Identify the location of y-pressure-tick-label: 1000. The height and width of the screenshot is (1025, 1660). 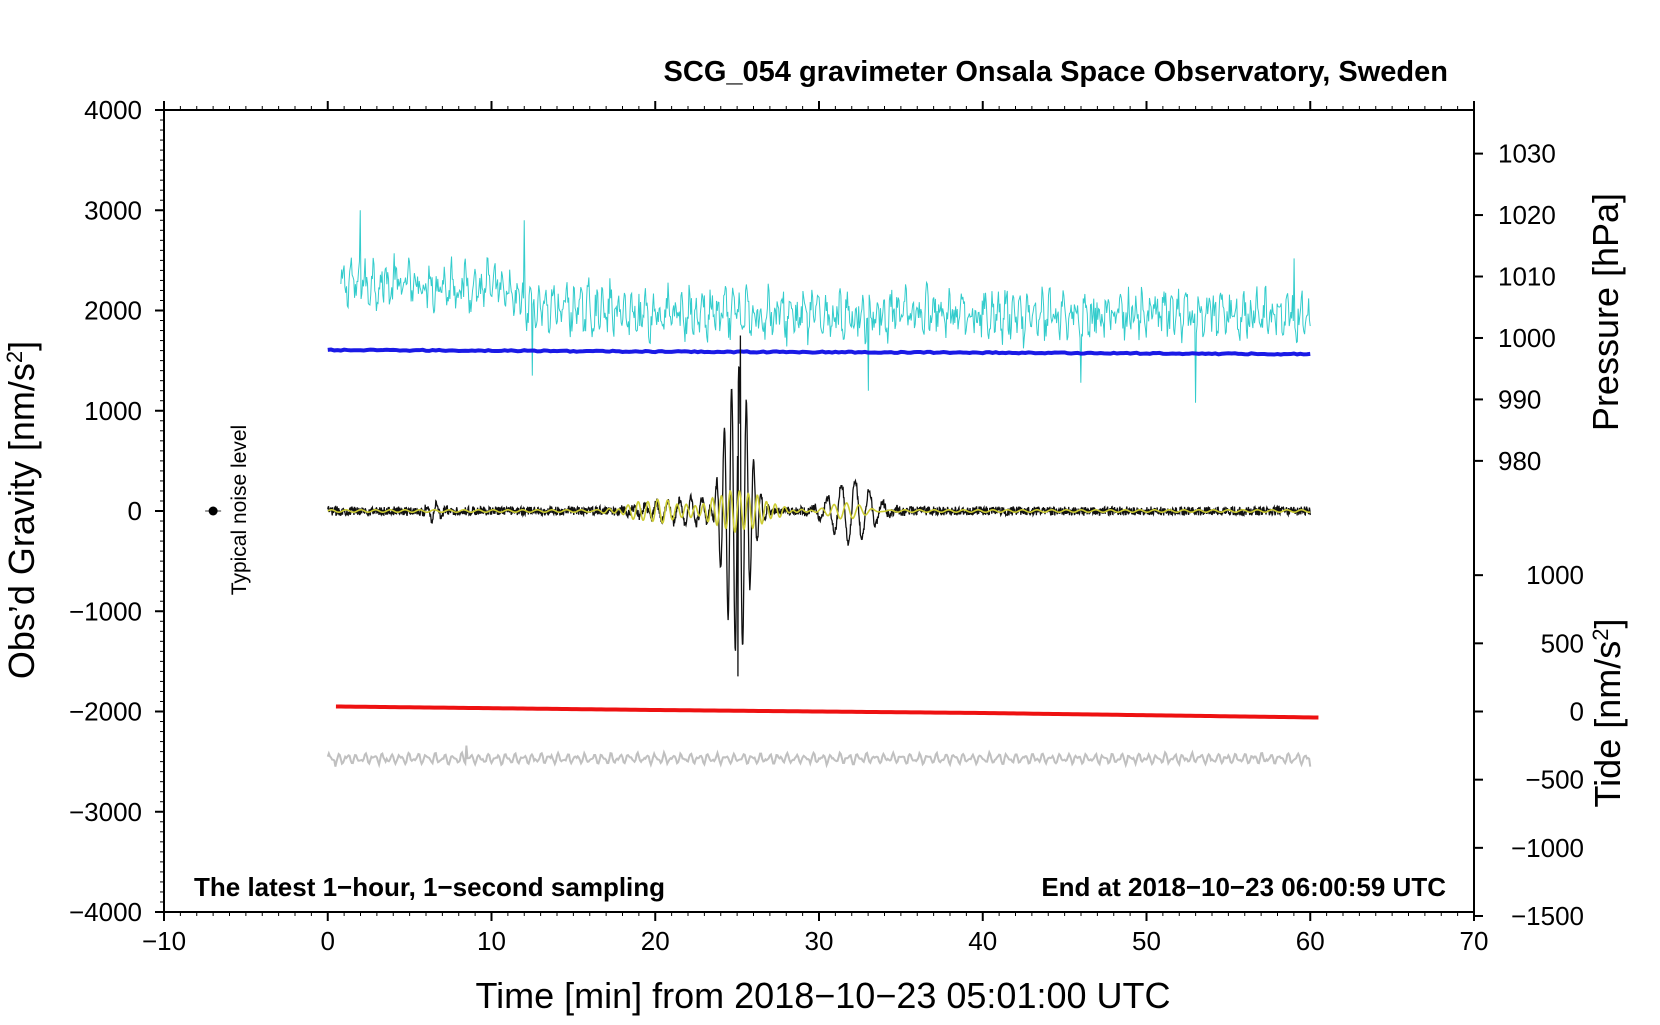
(1527, 338).